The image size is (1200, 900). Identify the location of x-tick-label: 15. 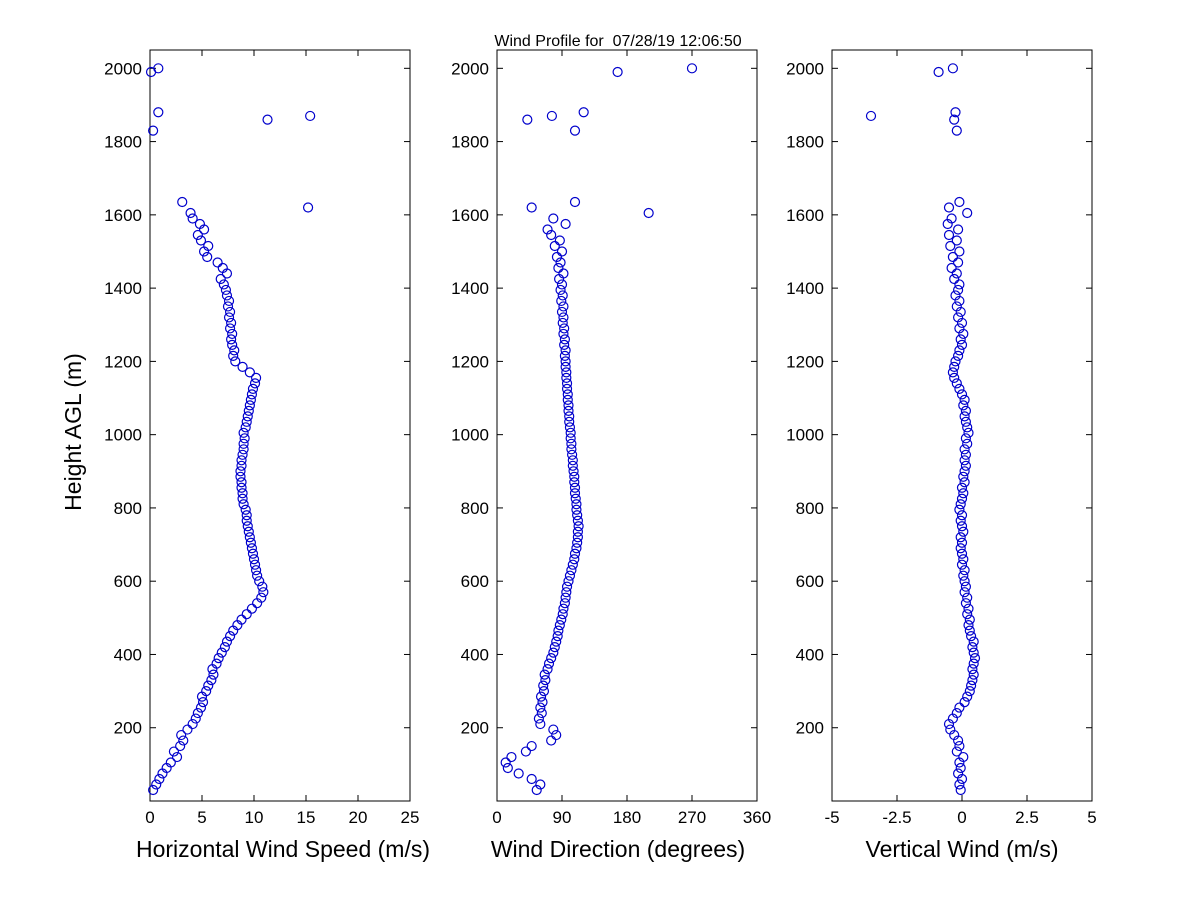
(306, 817).